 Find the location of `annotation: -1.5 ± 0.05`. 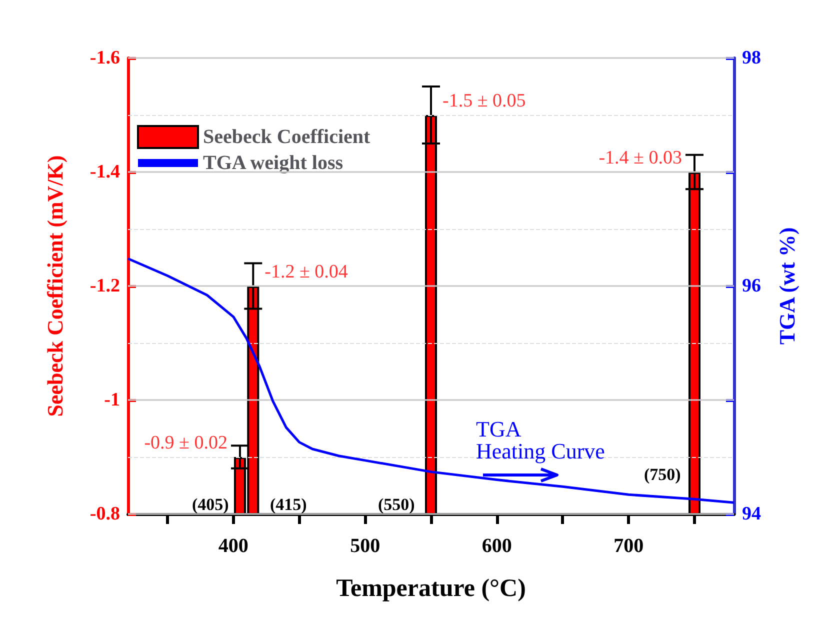

annotation: -1.5 ± 0.05 is located at coordinates (484, 101).